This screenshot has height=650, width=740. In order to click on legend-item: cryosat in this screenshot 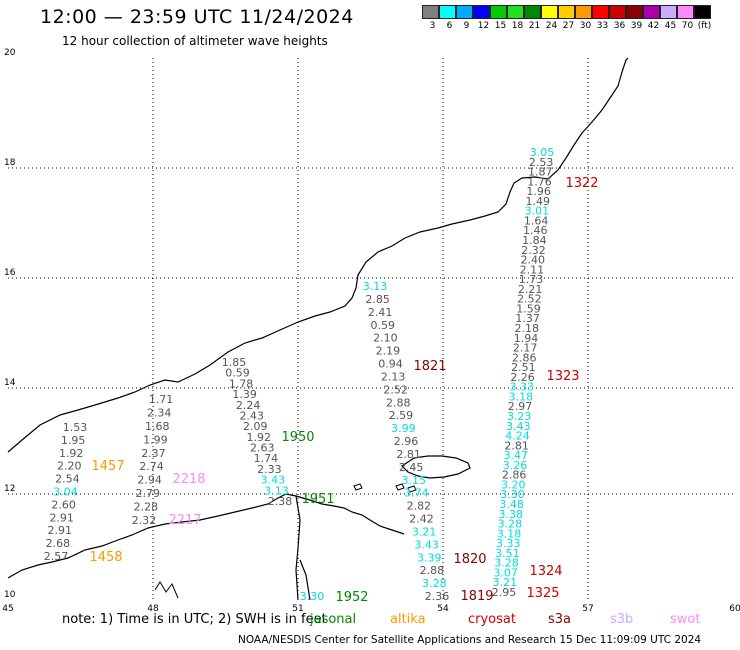, I will do `click(492, 619)`.